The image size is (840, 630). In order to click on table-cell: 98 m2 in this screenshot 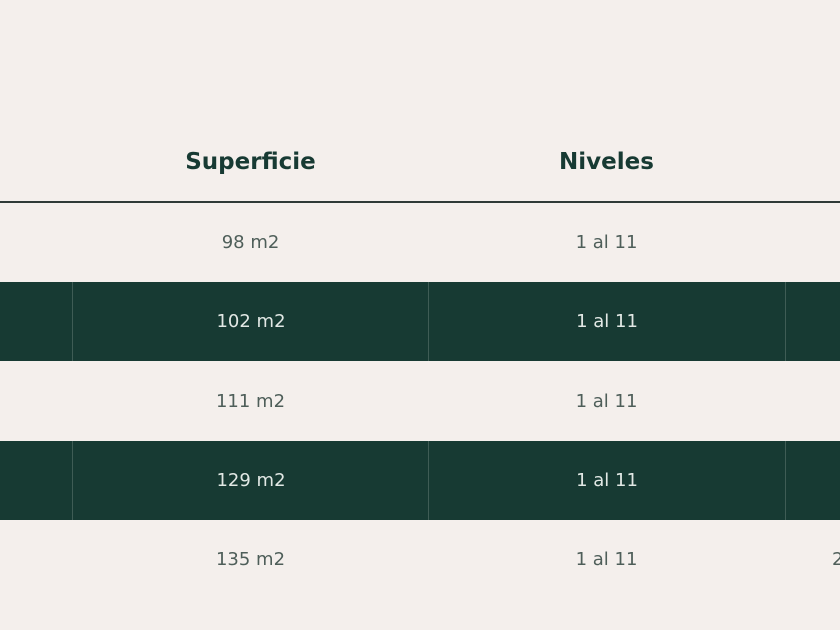, I will do `click(250, 242)`.